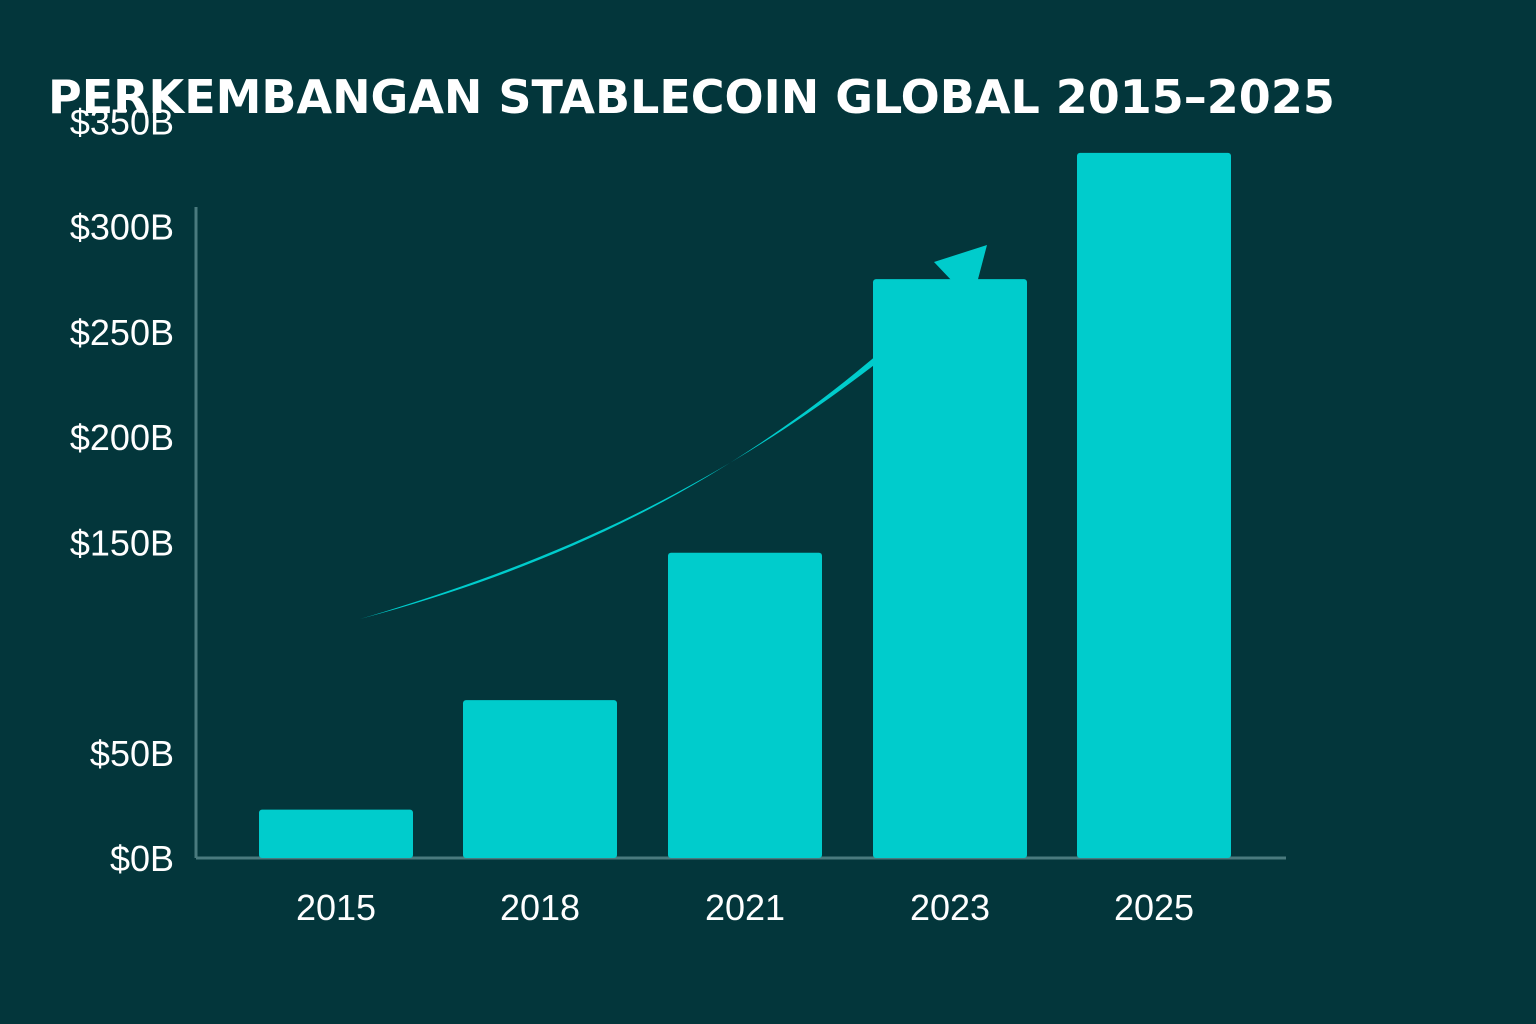  What do you see at coordinates (745, 705) in the screenshot?
I see `bar-2021` at bounding box center [745, 705].